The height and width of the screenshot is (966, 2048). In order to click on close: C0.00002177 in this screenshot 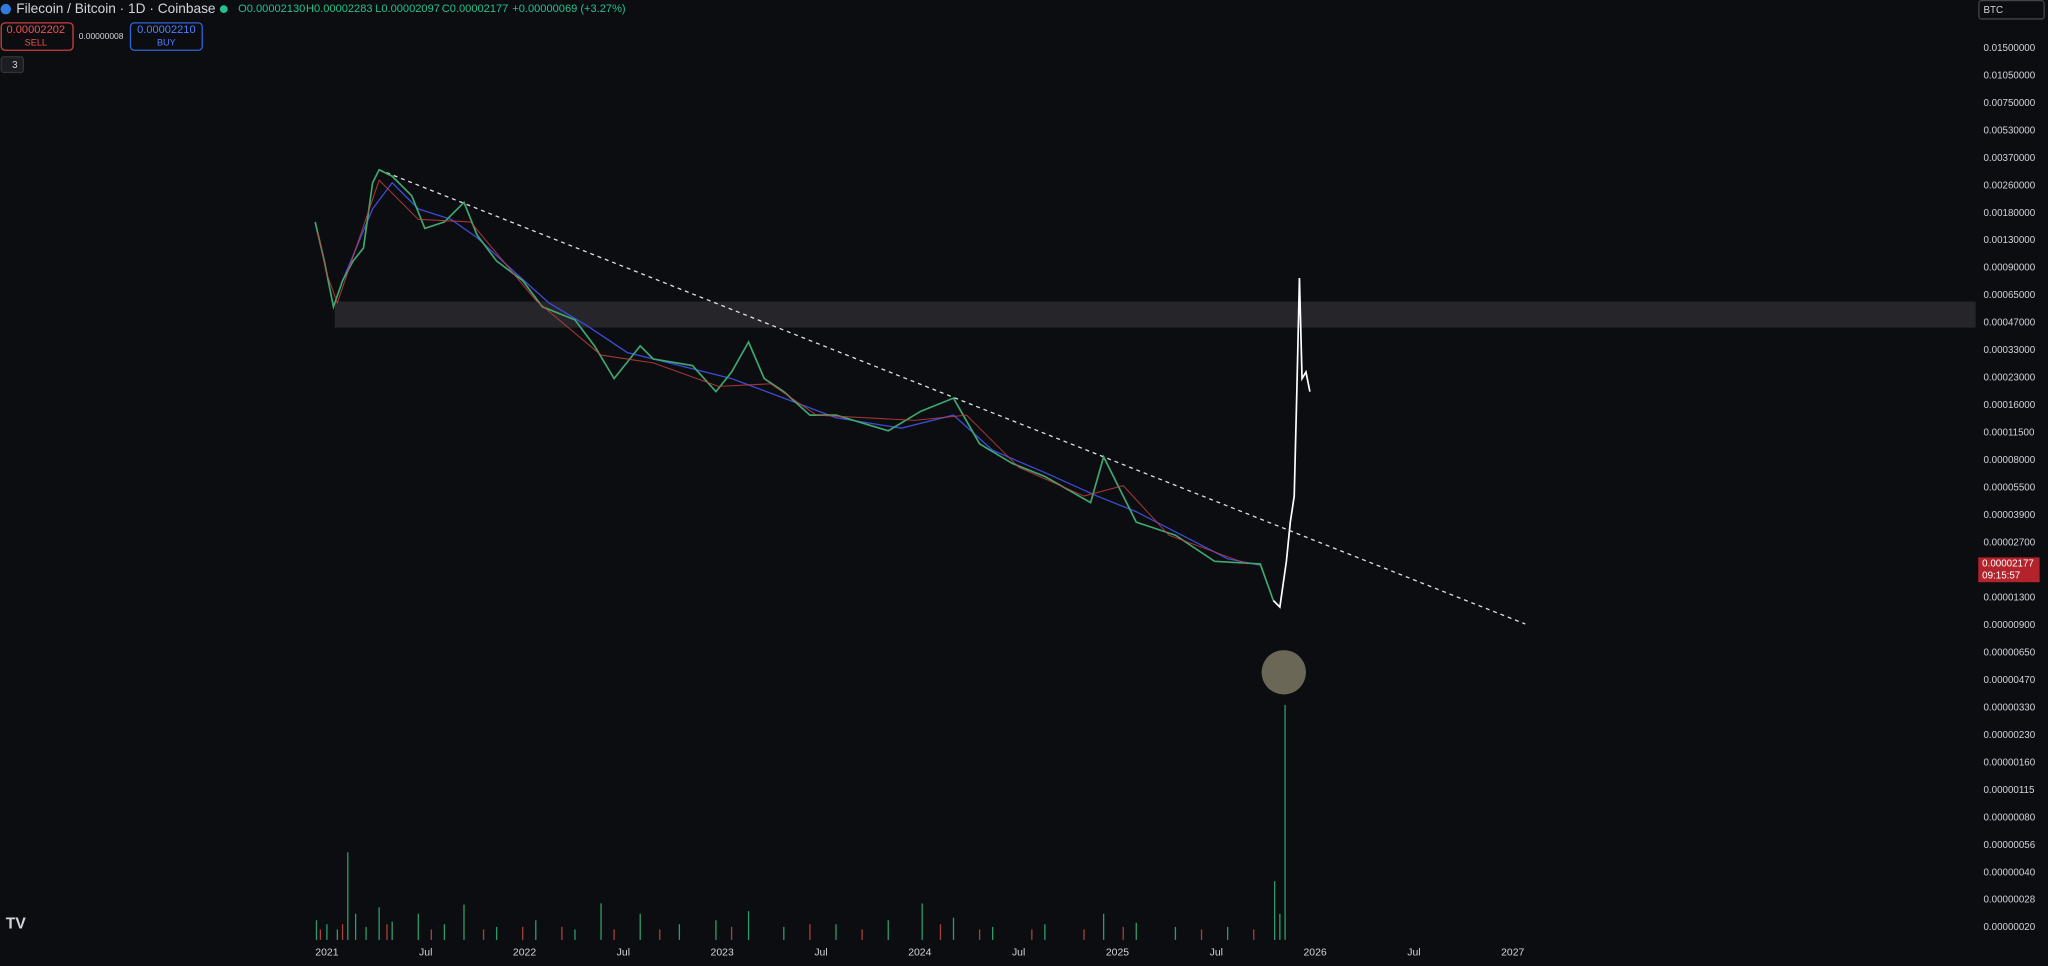, I will do `click(475, 9)`.